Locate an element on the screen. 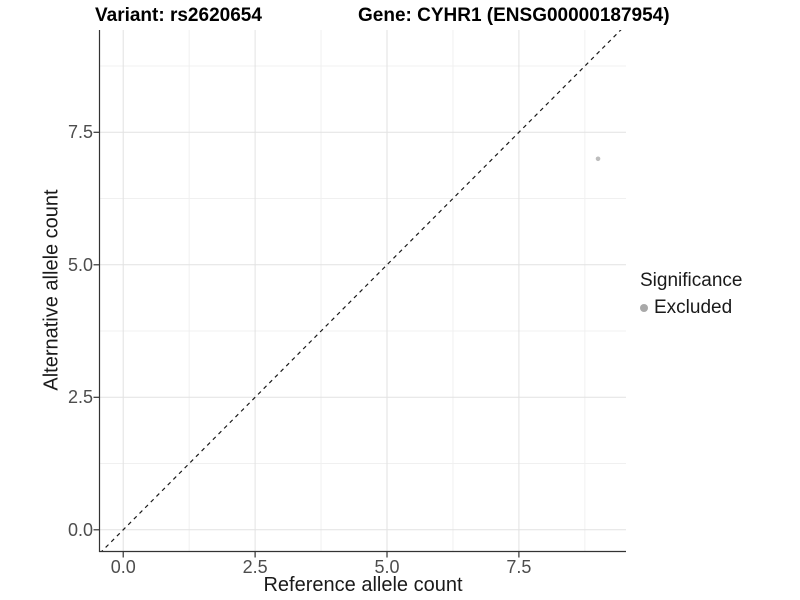 This screenshot has height=600, width=800. x-tick-label: 7.5 is located at coordinates (519, 567).